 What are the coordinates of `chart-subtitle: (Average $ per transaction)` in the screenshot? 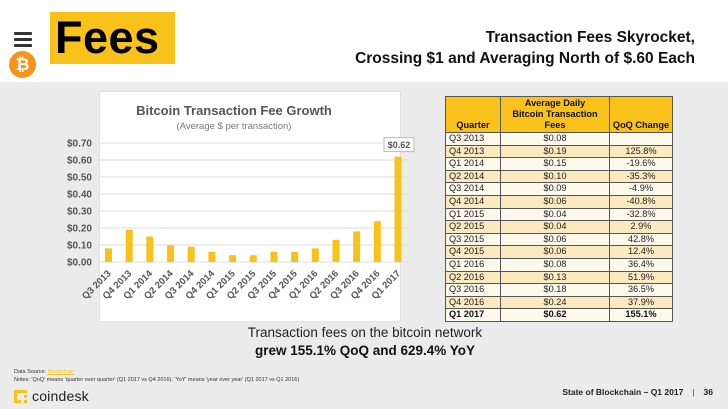 It's located at (234, 126).